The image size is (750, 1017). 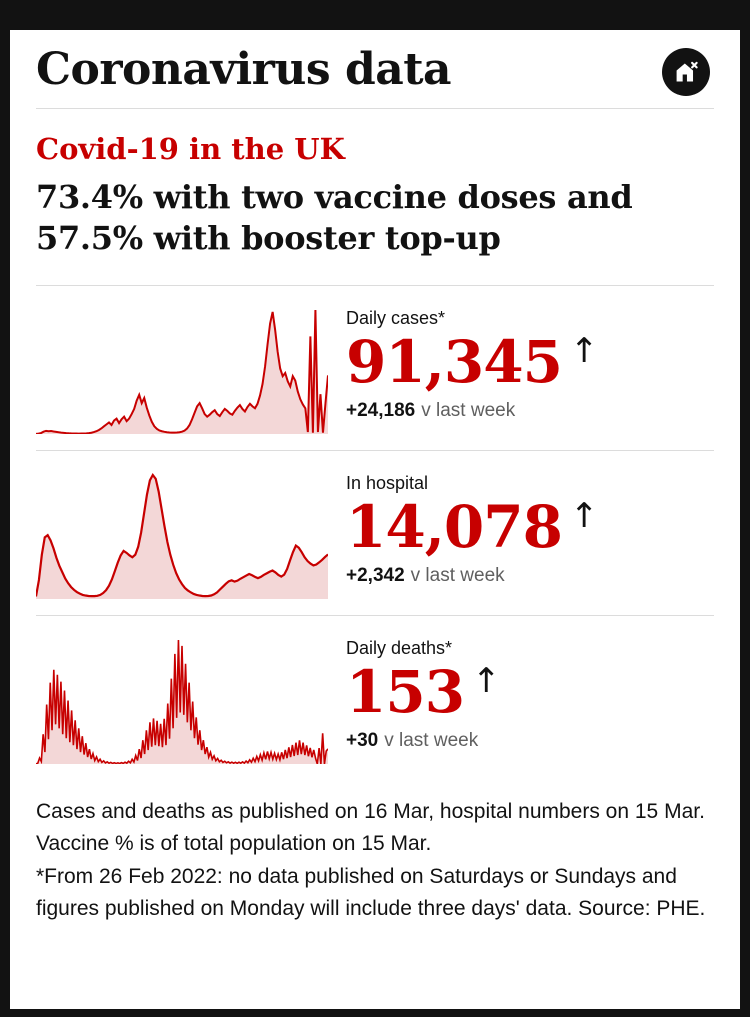 I want to click on stat-value: 91,345 ↑, so click(x=472, y=362).